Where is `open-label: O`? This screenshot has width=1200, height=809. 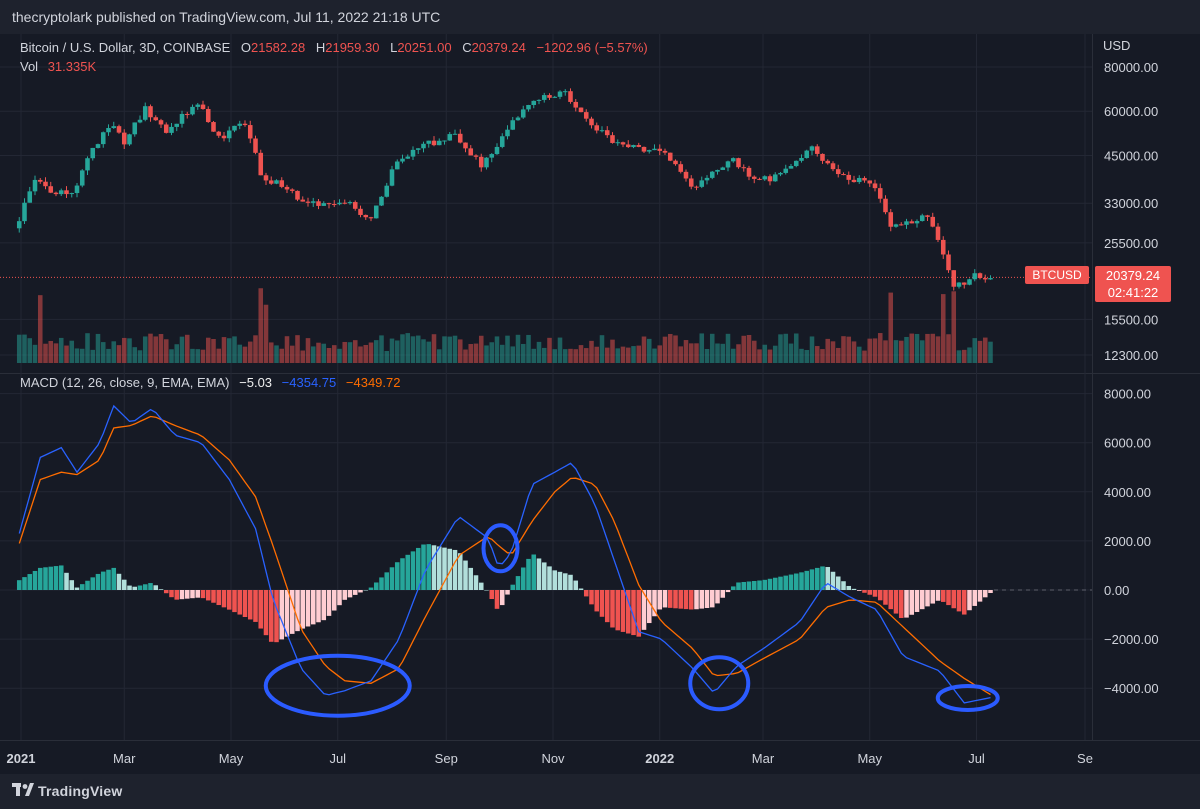 open-label: O is located at coordinates (246, 47).